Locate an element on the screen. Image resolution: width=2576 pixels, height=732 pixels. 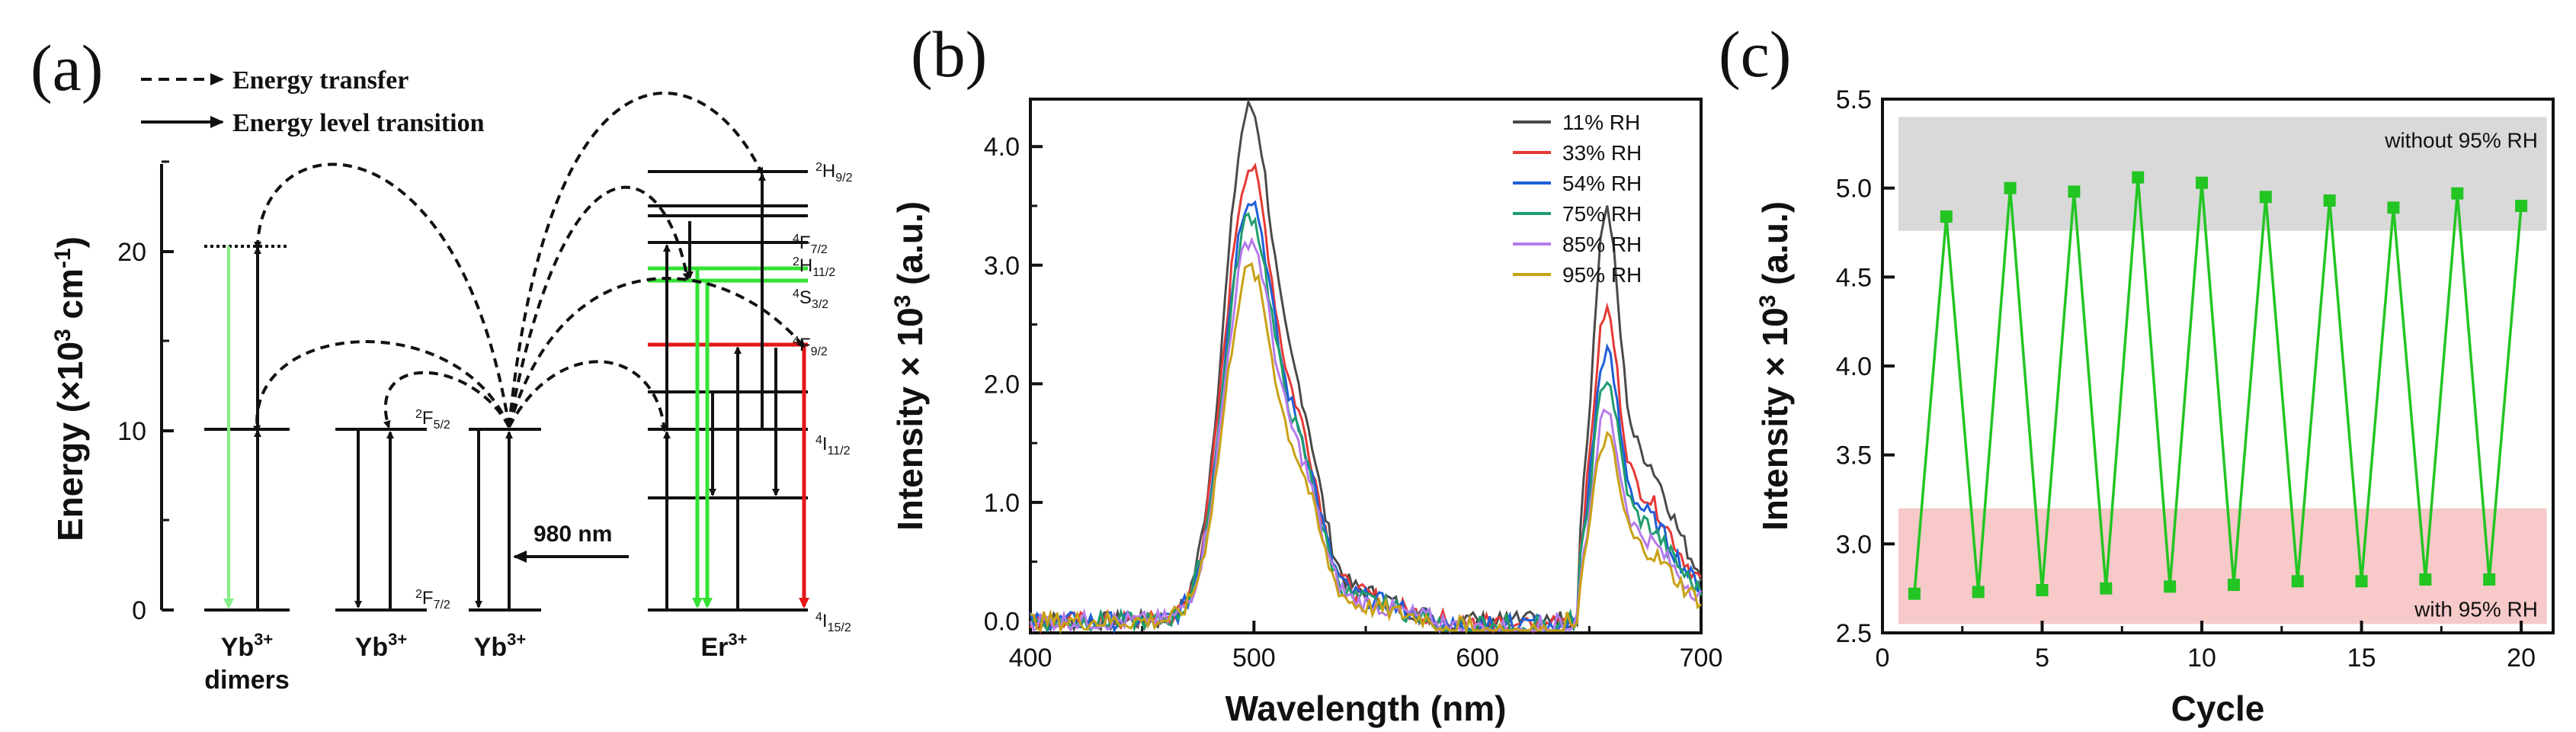
panel-c-y-title: Intensity × 103 (a.u.) is located at coordinates (1775, 366).